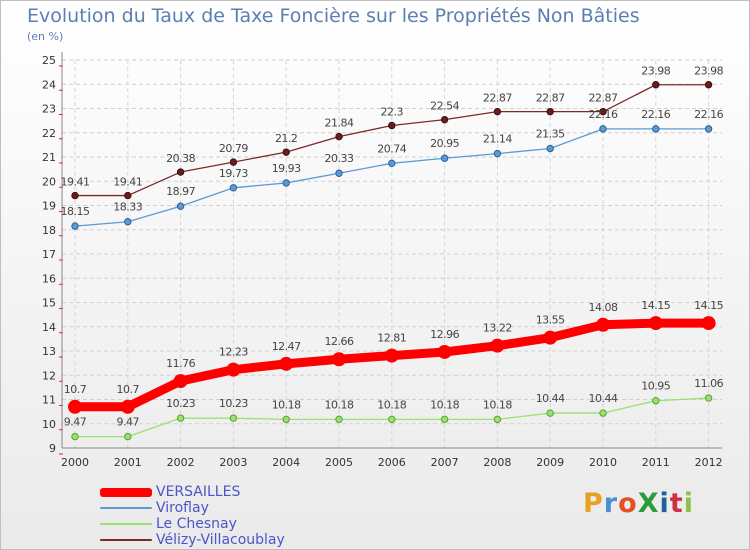 This screenshot has height=550, width=750. What do you see at coordinates (181, 462) in the screenshot?
I see `x-tick-label: 2002` at bounding box center [181, 462].